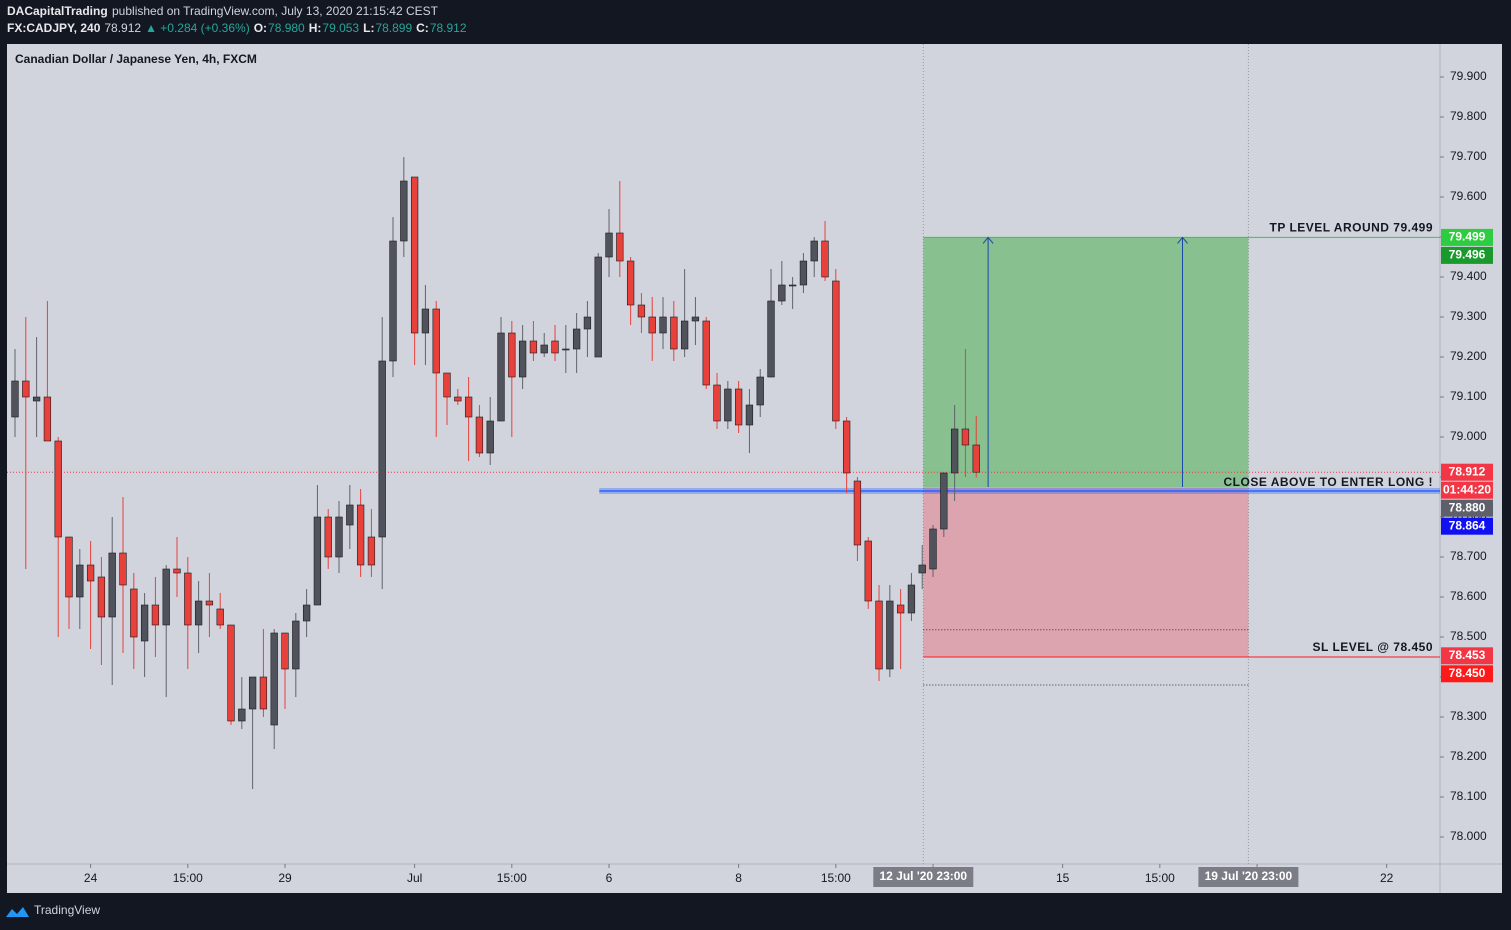 This screenshot has width=1511, height=930. Describe the element at coordinates (57, 11) in the screenshot. I see `publisher: DACapitalTrading` at that location.